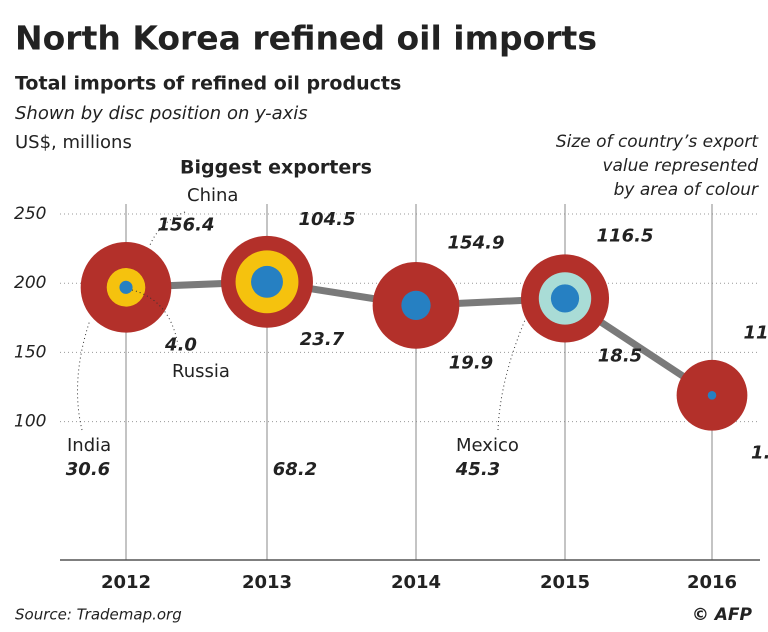 The height and width of the screenshot is (632, 768). Describe the element at coordinates (722, 615) in the screenshot. I see `credit: © AFP` at that location.